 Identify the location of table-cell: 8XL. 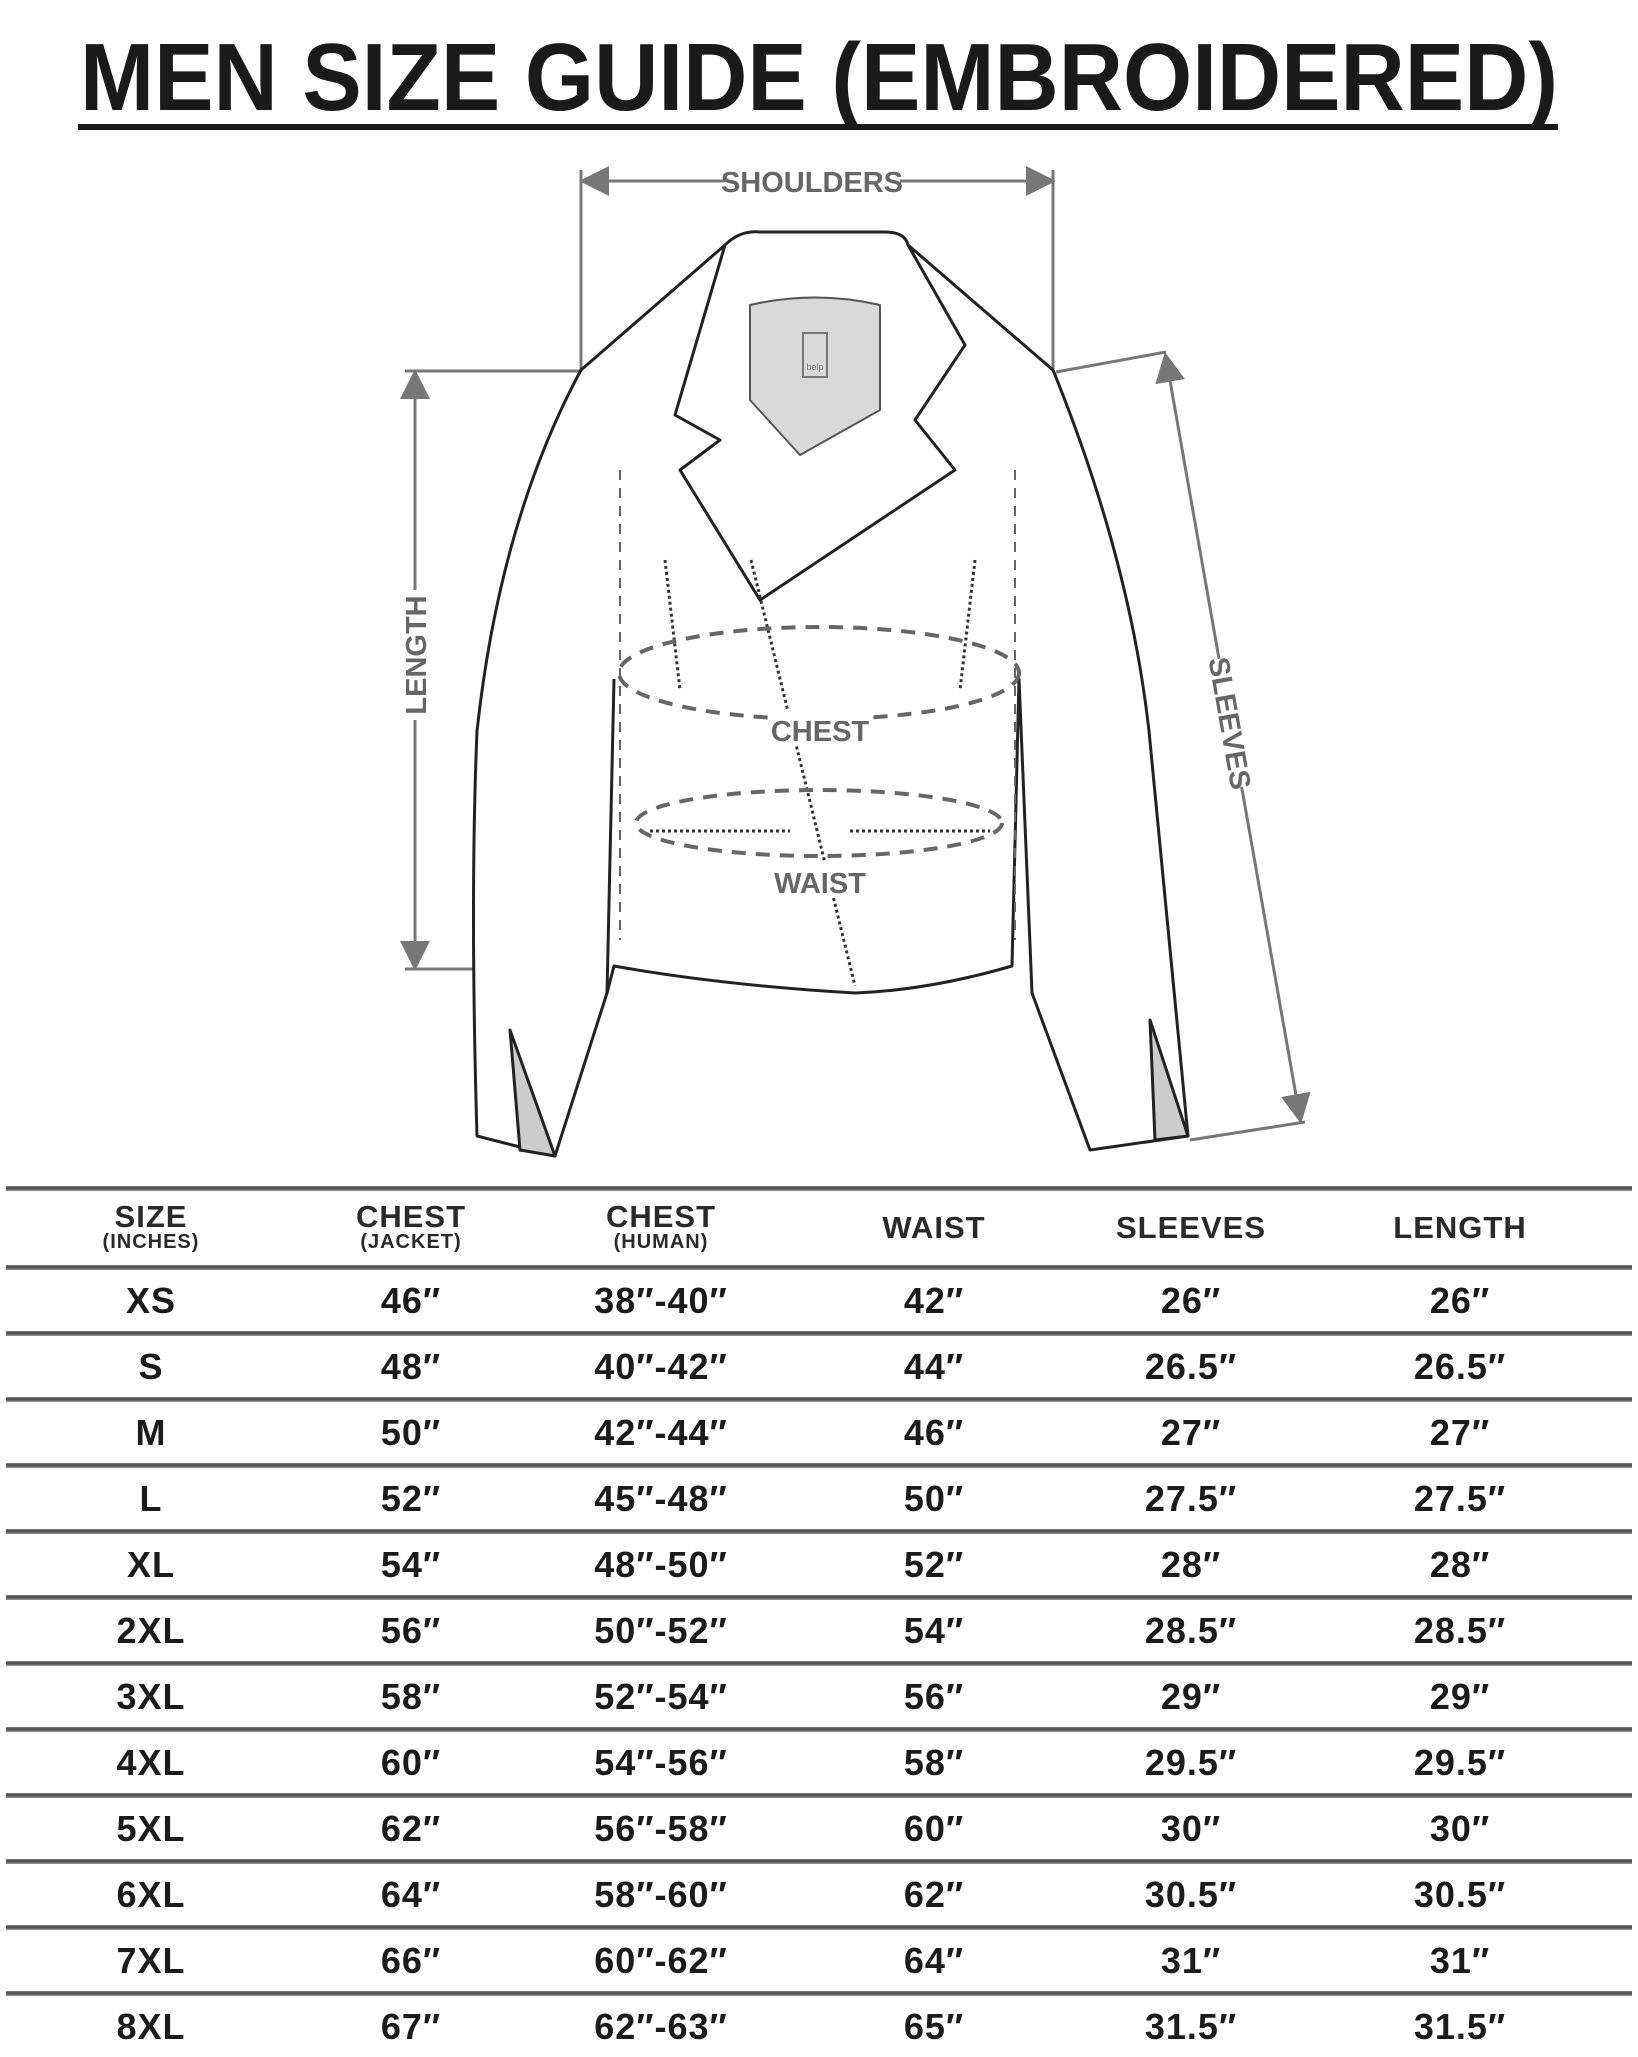
(151, 2026).